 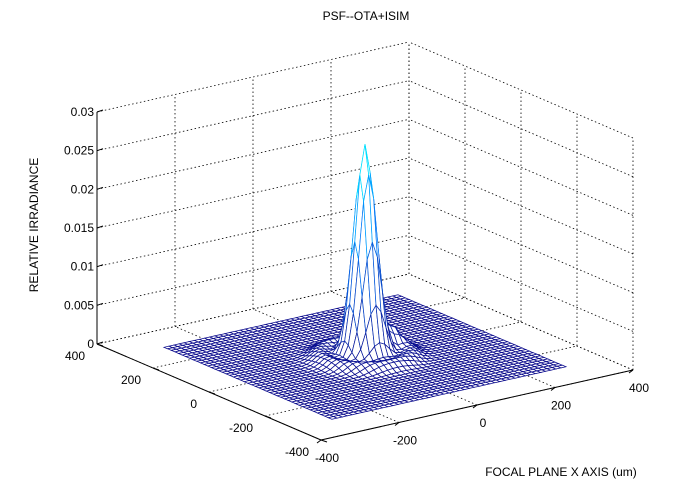 I want to click on x-tick-label: 400, so click(x=639, y=388).